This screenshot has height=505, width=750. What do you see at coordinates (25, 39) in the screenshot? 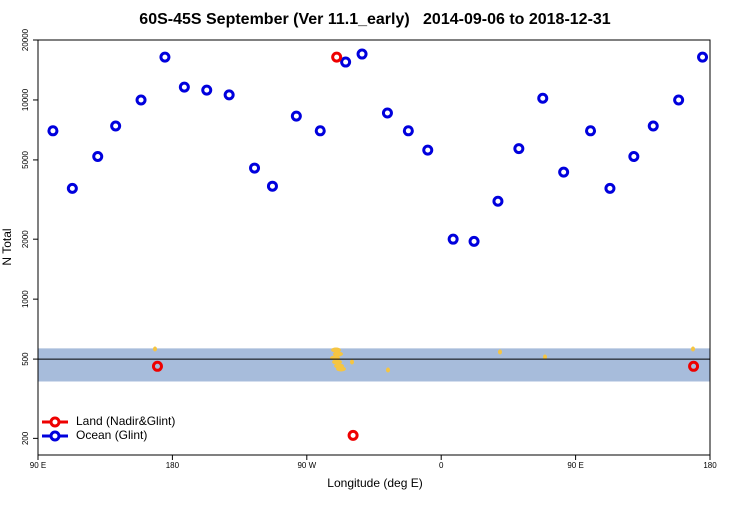
I see `y-tick-label: 20000` at bounding box center [25, 39].